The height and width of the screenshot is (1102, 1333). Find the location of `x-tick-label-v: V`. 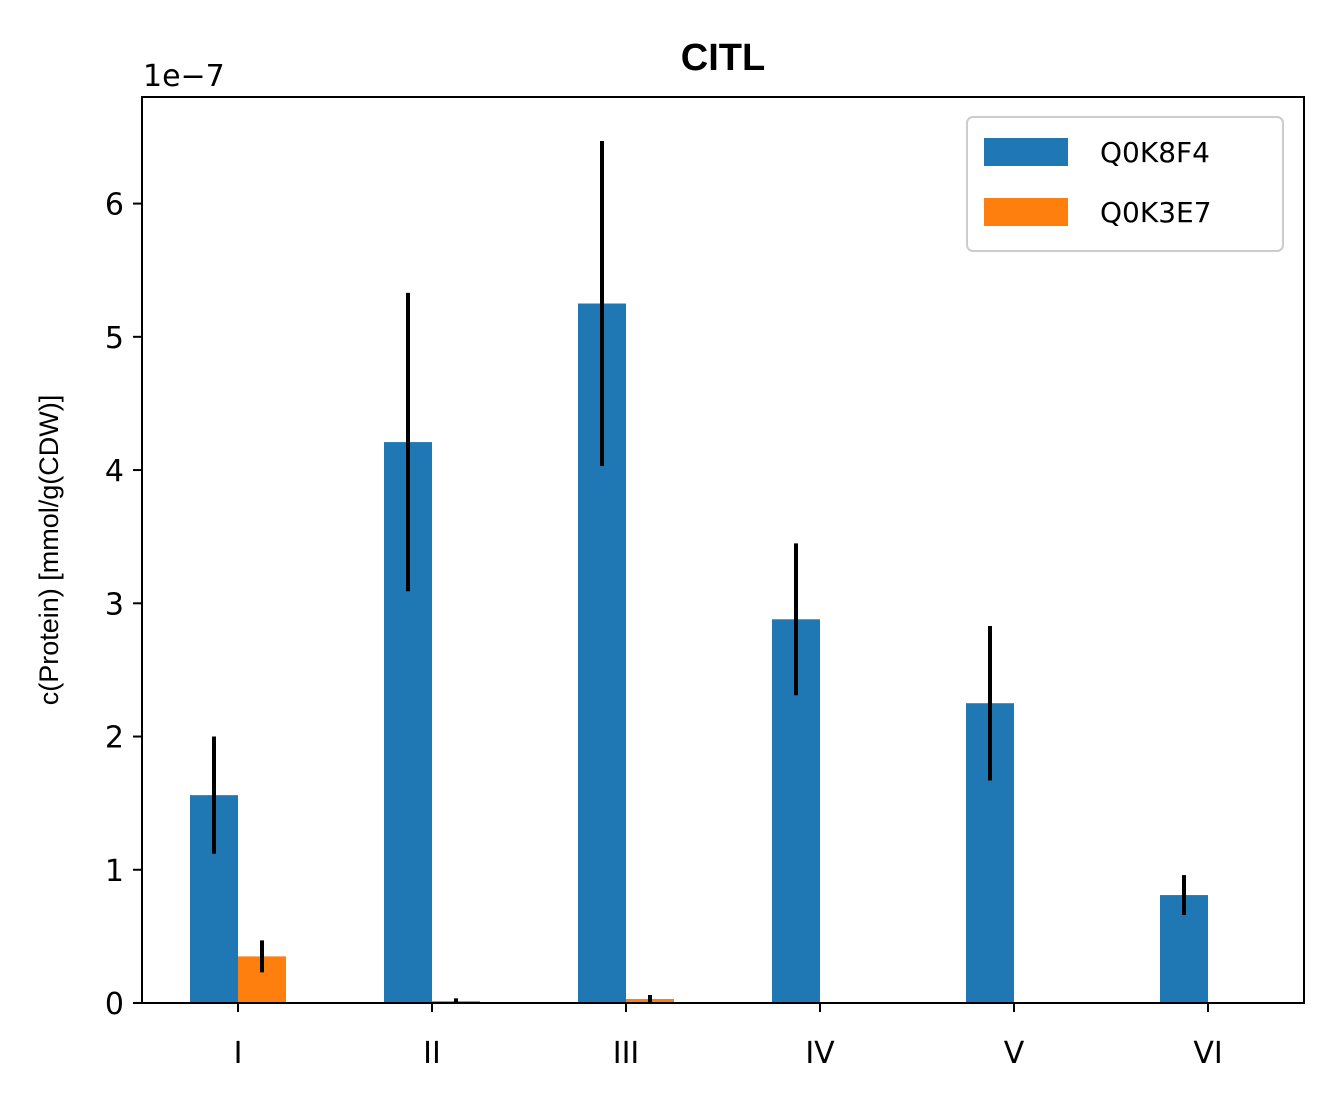

x-tick-label-v: V is located at coordinates (1014, 1053).